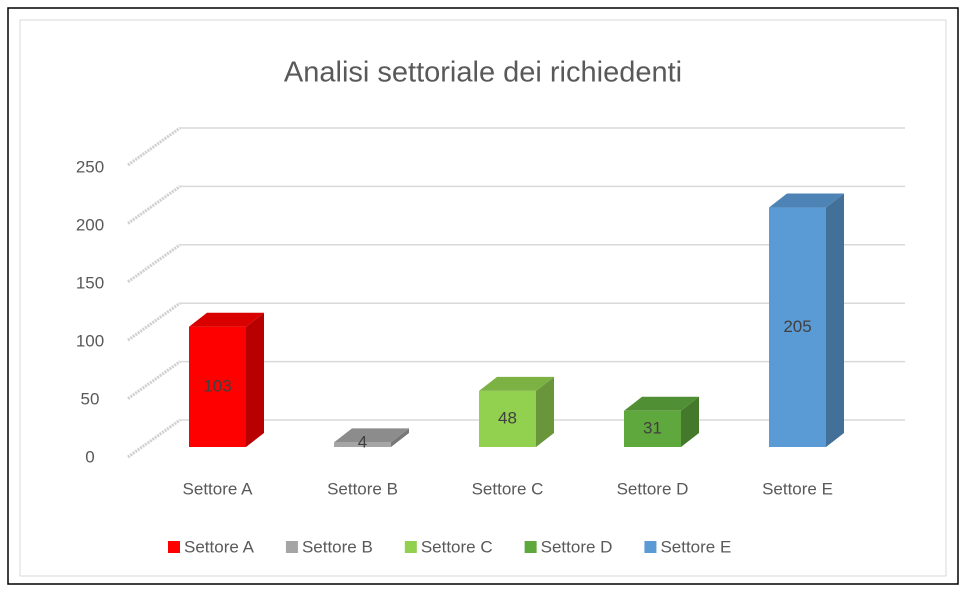 The image size is (966, 592). I want to click on value-label: 205, so click(797, 326).